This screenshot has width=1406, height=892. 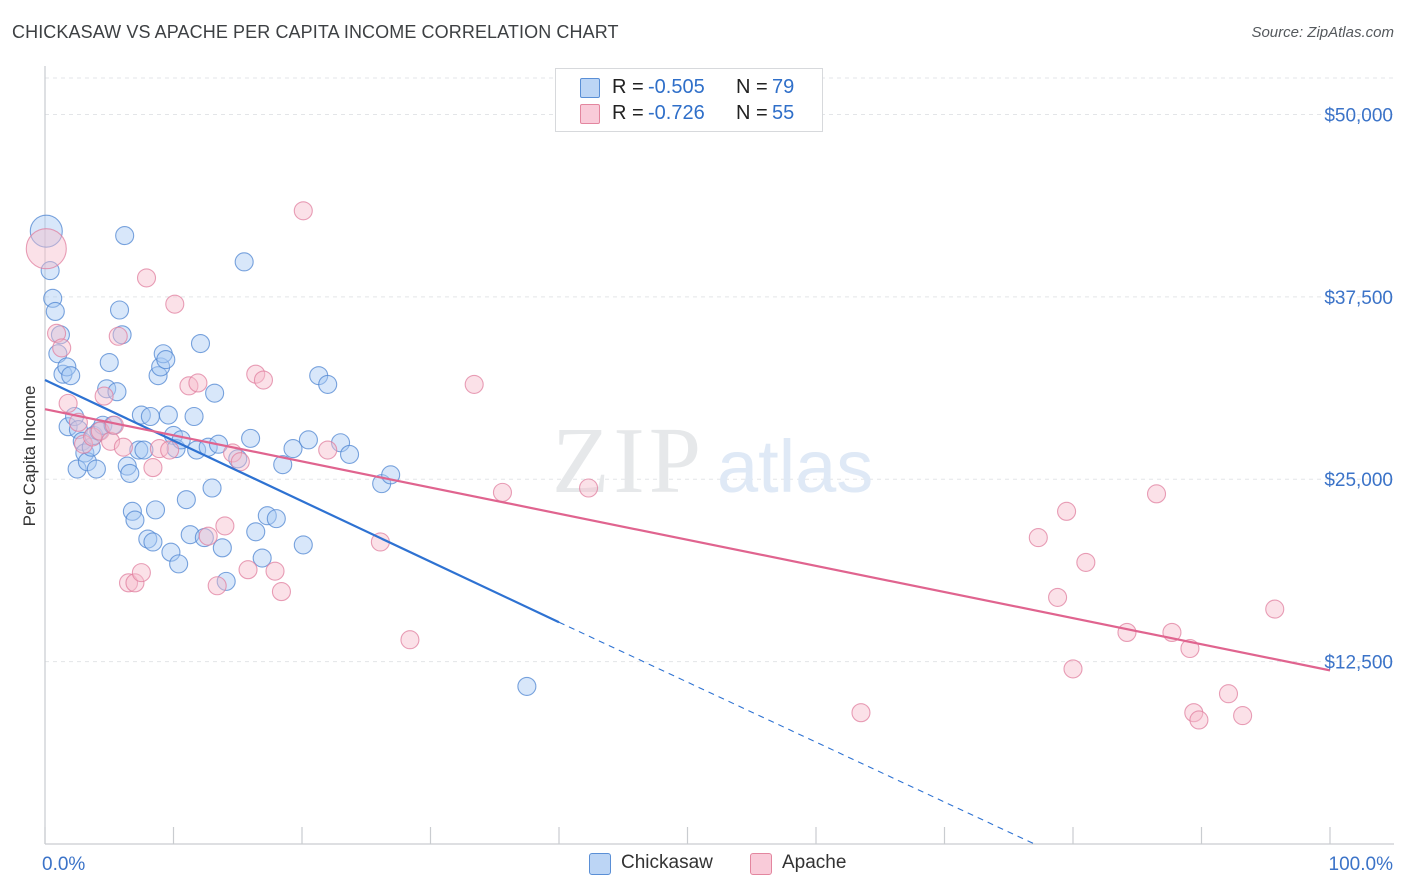 I want to click on y-axis-label: Per Capita Income, so click(x=29, y=456).